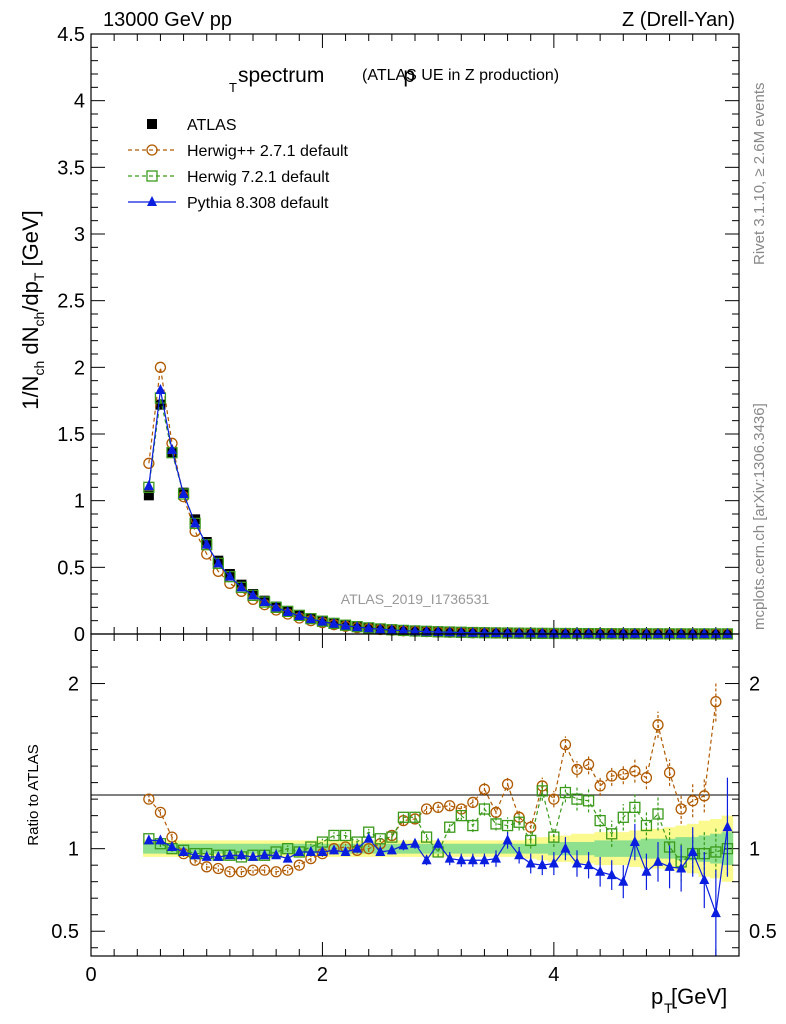  What do you see at coordinates (258, 177) in the screenshot?
I see `legend-label: Herwig 7.2.1 default` at bounding box center [258, 177].